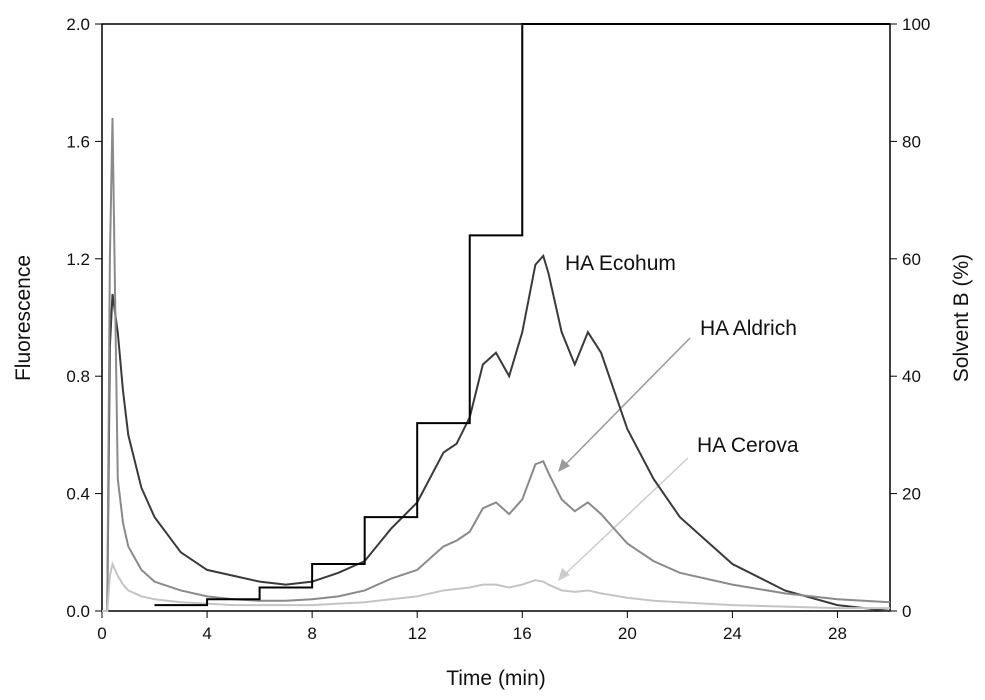 This screenshot has width=985, height=700. What do you see at coordinates (627, 633) in the screenshot?
I see `x-tick-label: 20` at bounding box center [627, 633].